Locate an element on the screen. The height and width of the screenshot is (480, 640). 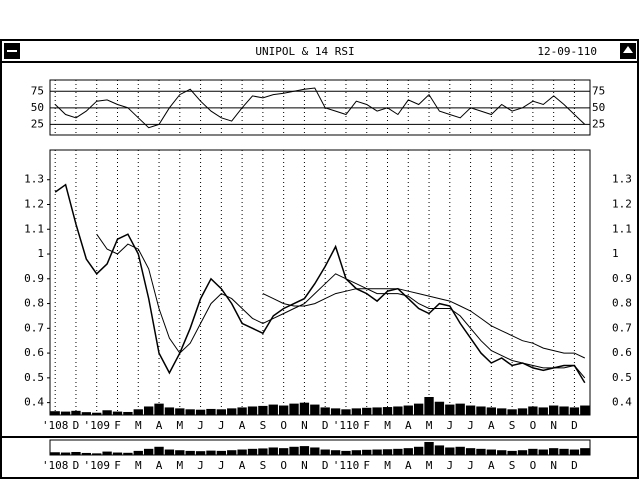
rsi-tick-label: 25 is located at coordinates (598, 123).